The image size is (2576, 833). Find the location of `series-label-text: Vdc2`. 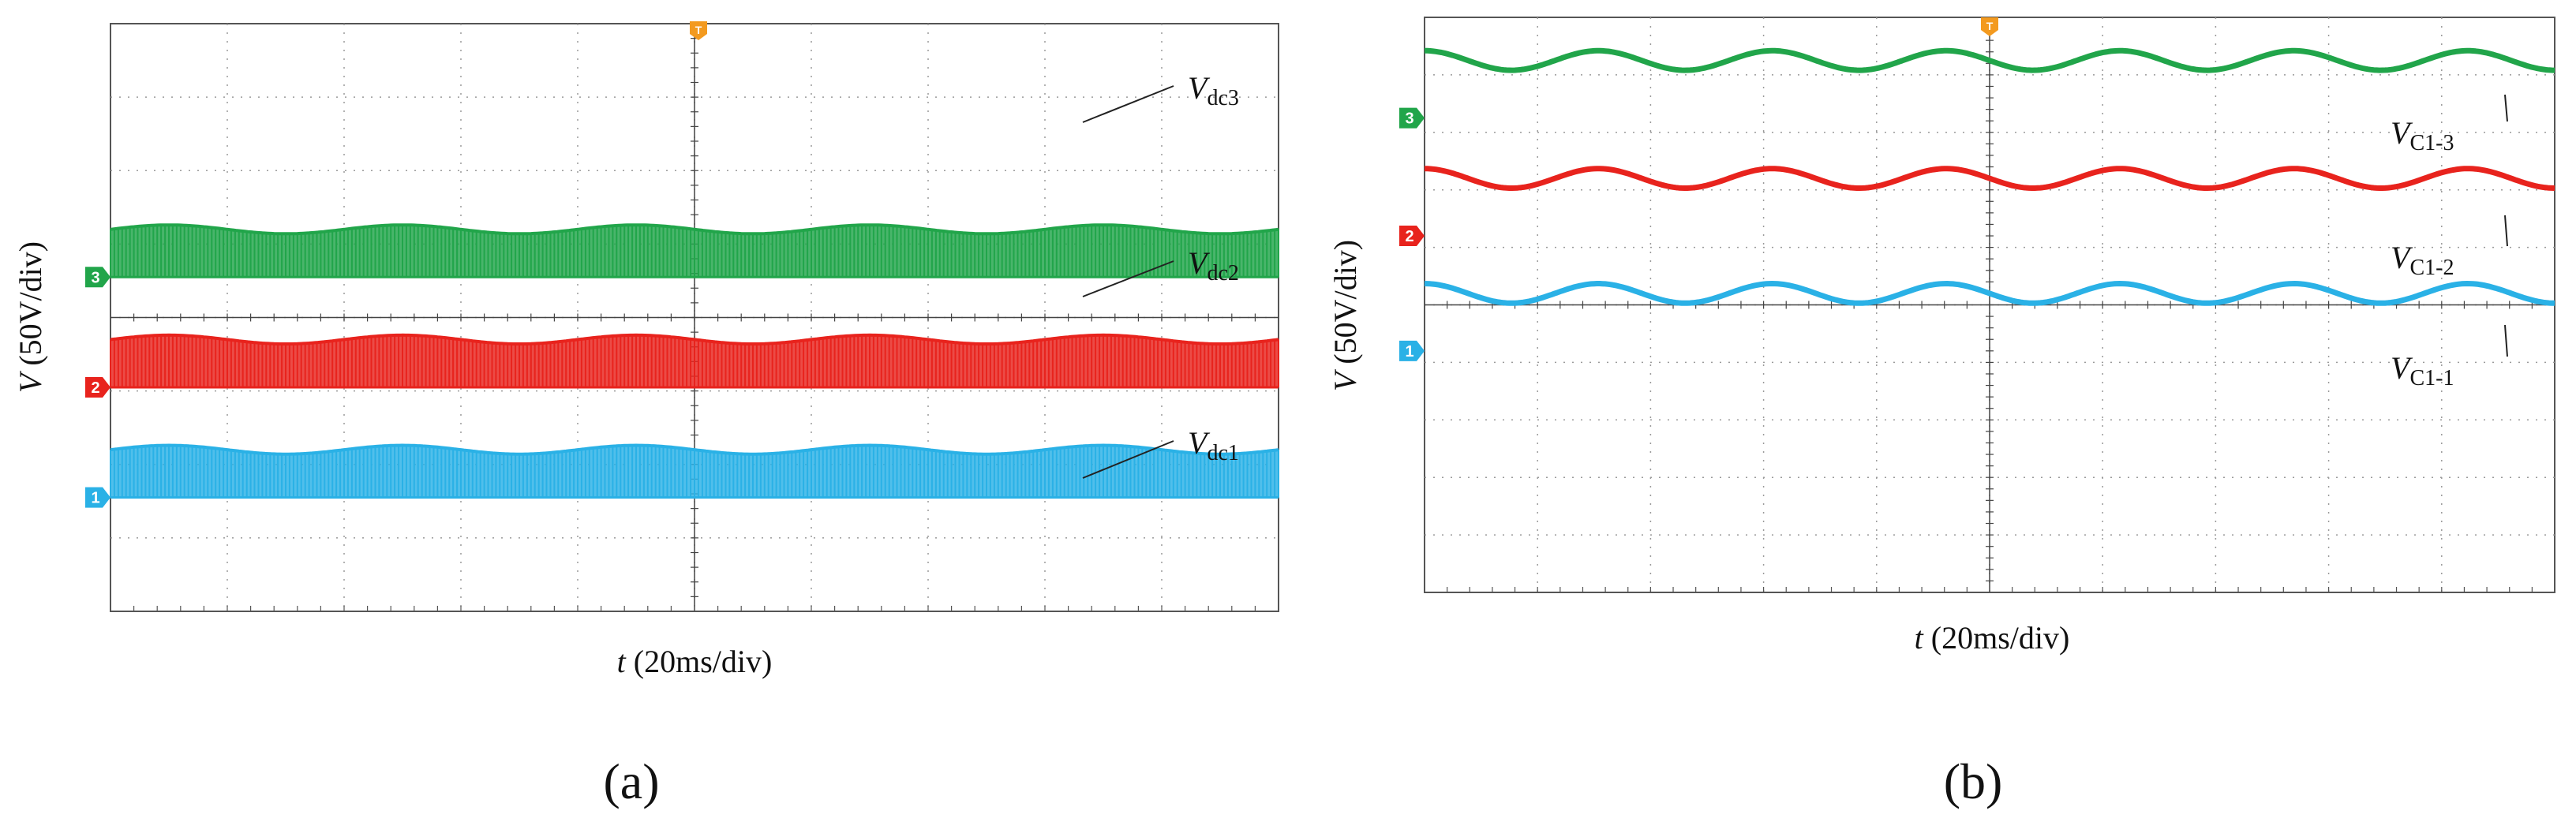

series-label-text: Vdc2 is located at coordinates (1213, 265).